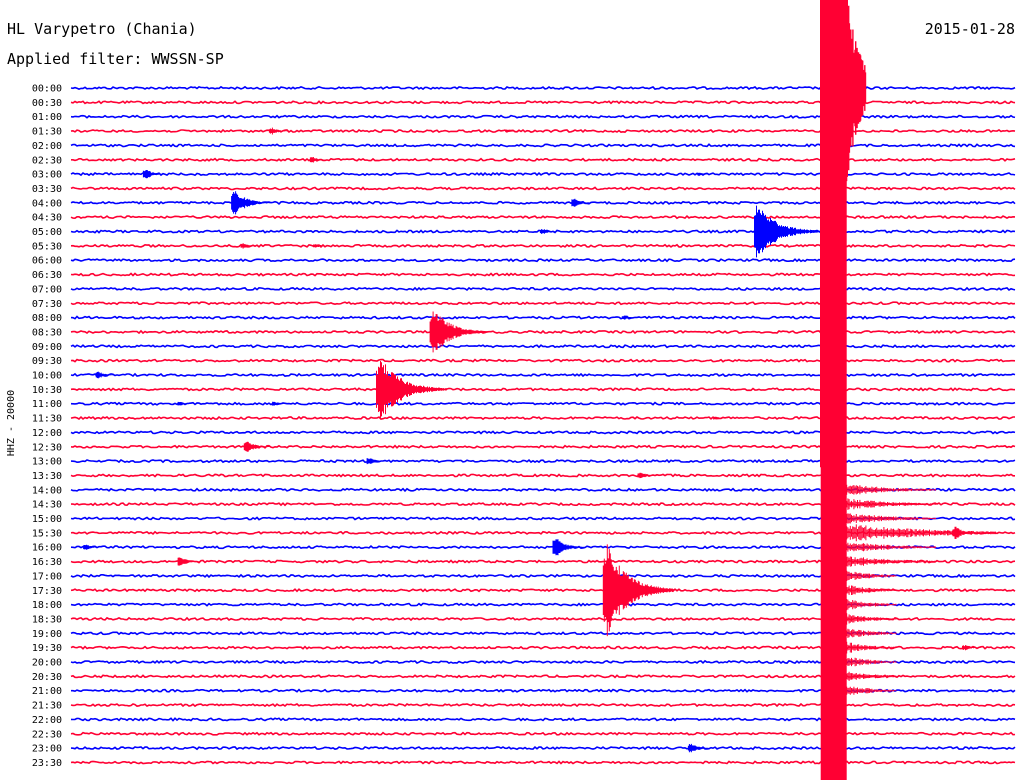 The width and height of the screenshot is (1024, 780). What do you see at coordinates (47, 490) in the screenshot?
I see `time-tick-label: 14:00` at bounding box center [47, 490].